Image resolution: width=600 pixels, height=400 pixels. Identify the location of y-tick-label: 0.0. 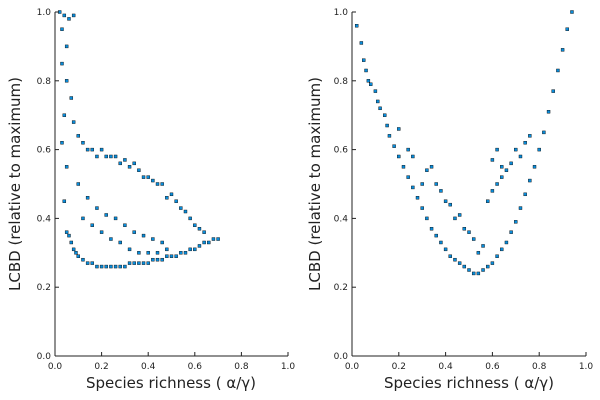
(44, 357).